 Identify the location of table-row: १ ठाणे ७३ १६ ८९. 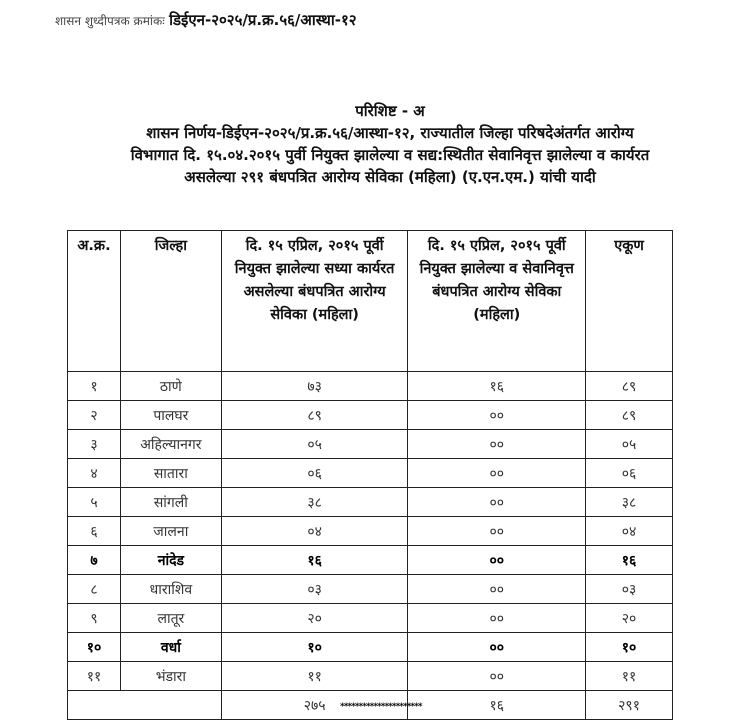
(370, 386).